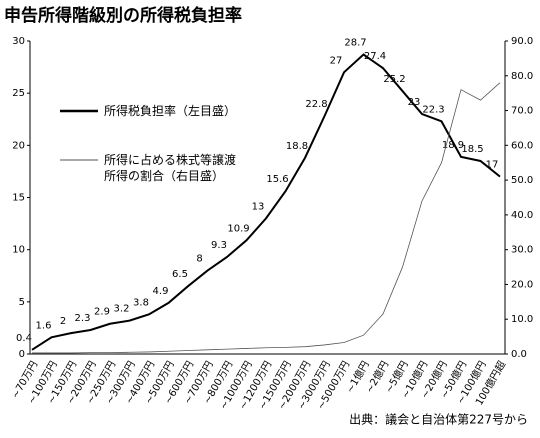  What do you see at coordinates (18, 198) in the screenshot?
I see `y-tick-label: 15` at bounding box center [18, 198].